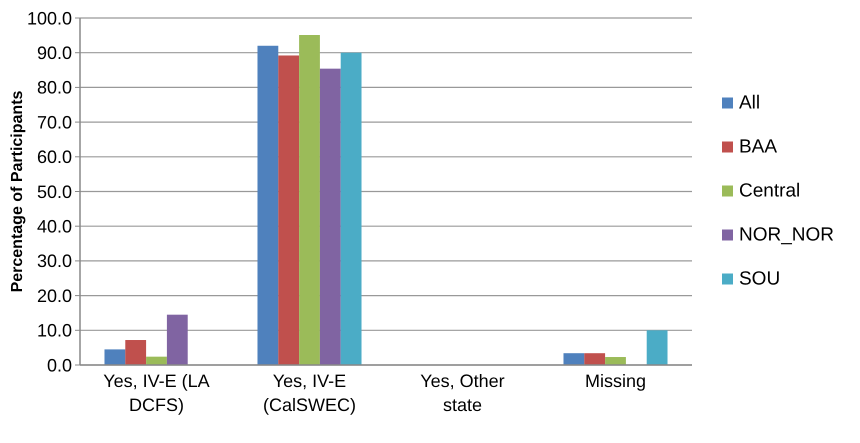  Describe the element at coordinates (769, 191) in the screenshot. I see `legend-label: Central` at that location.